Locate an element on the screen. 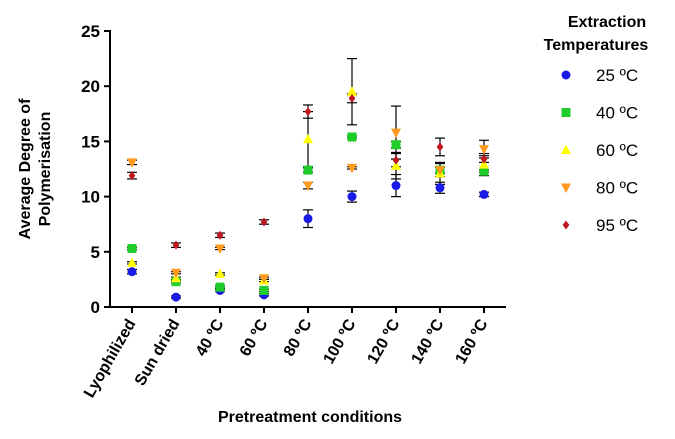  point-95-c-80-c is located at coordinates (308, 112).